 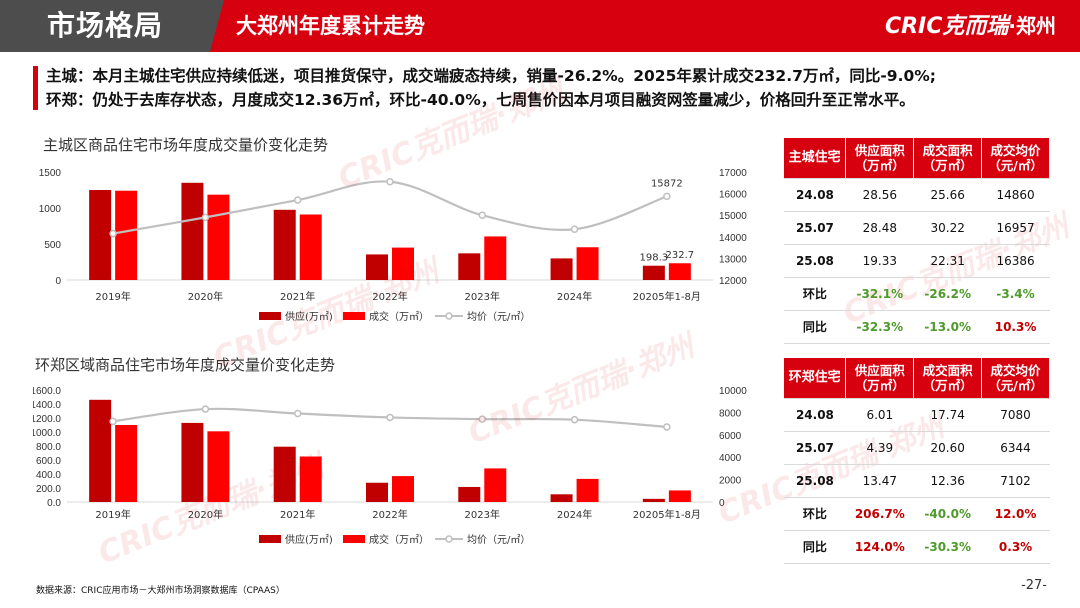 What do you see at coordinates (1015, 415) in the screenshot?
I see `table-cell: 7080` at bounding box center [1015, 415].